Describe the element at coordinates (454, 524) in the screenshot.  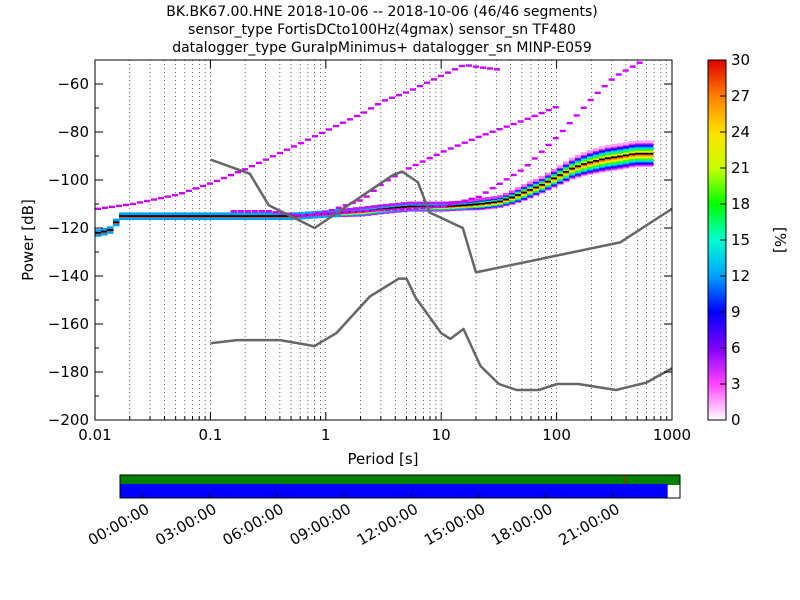
I see `timeline-tick-label: 15:00:00` at that location.